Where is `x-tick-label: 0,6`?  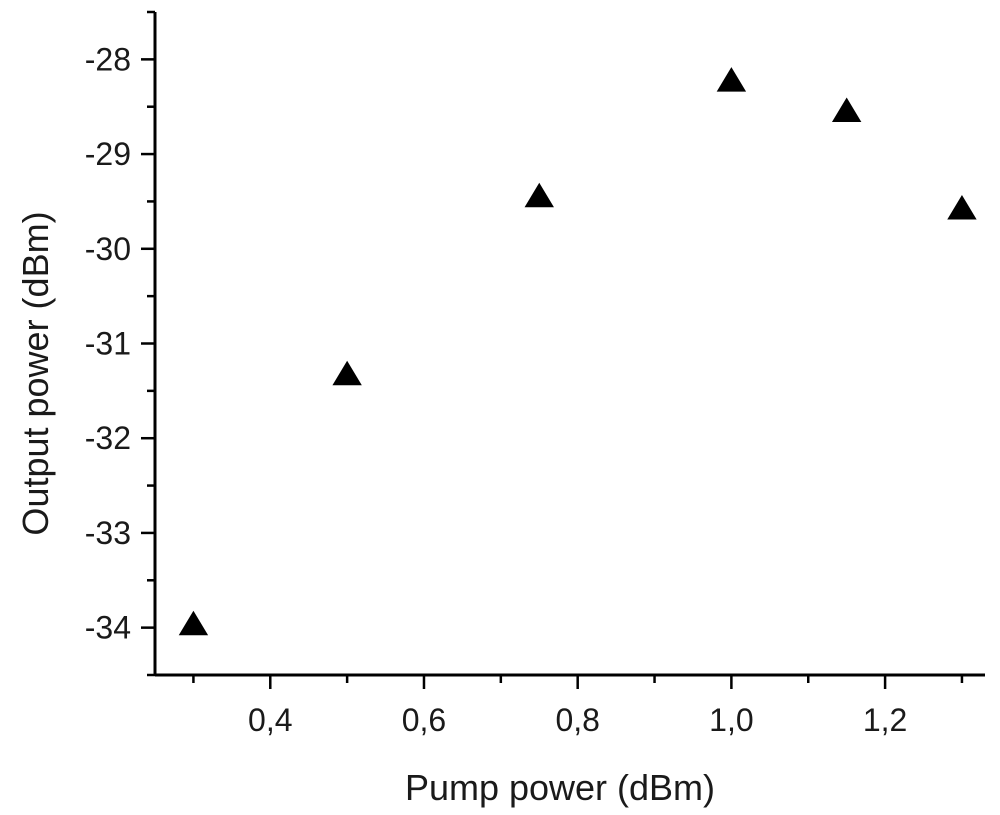
x-tick-label: 0,6 is located at coordinates (424, 720).